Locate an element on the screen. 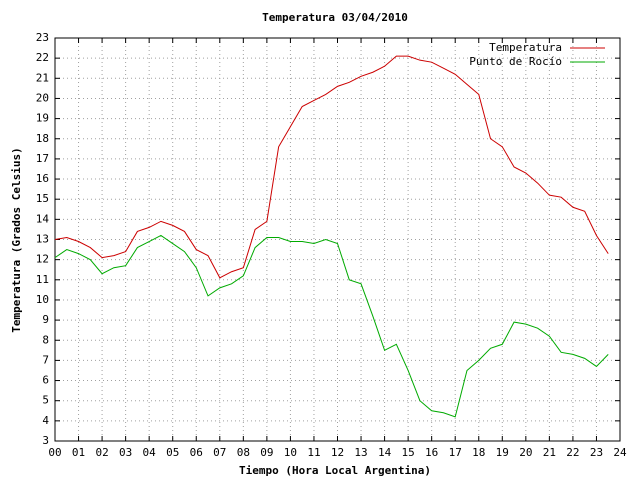 The height and width of the screenshot is (480, 640). x-tick-label: 09 is located at coordinates (266, 452).